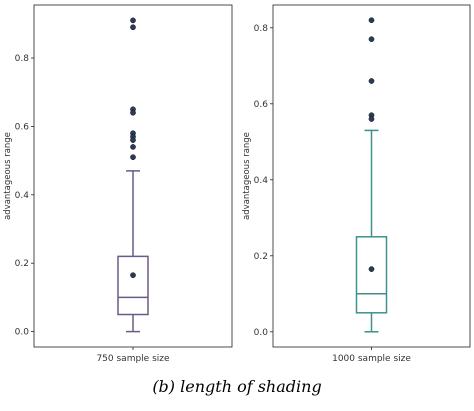 The width and height of the screenshot is (474, 411). Describe the element at coordinates (371, 359) in the screenshot. I see `x-tick-label: 1000 sample size` at that location.